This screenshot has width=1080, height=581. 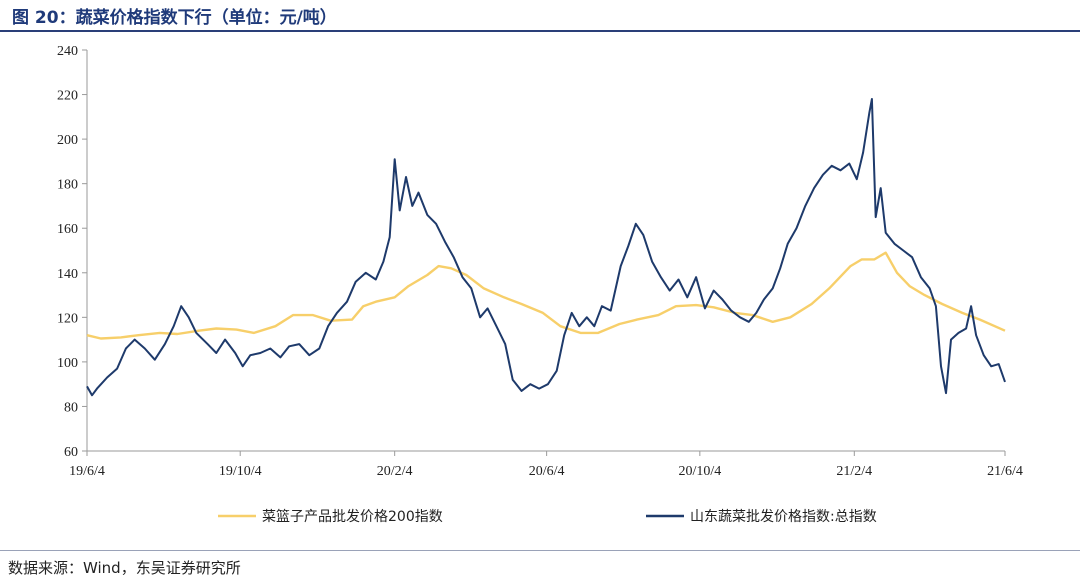 What do you see at coordinates (547, 517) in the screenshot?
I see `legend: 菜篮子产品批发价格200指数 山东蔬菜批发价格指数:总指数` at bounding box center [547, 517].